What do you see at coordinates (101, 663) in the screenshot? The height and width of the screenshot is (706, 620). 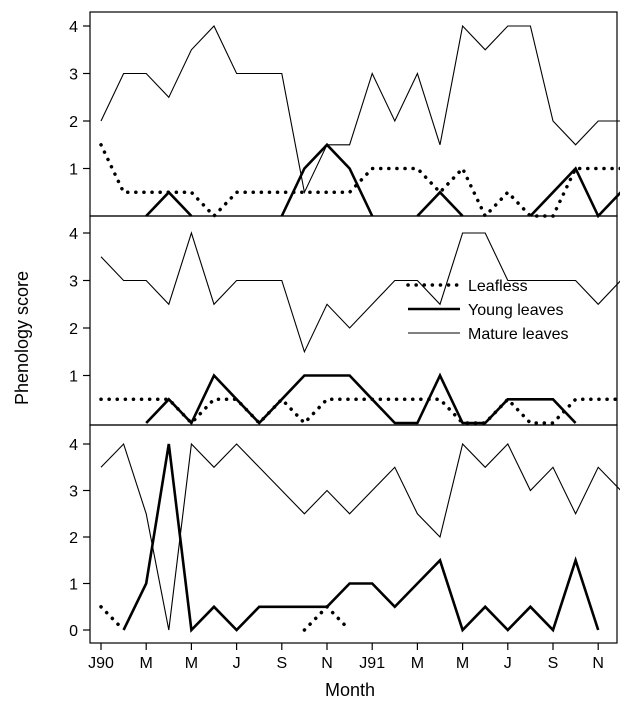 I see `x-tick-label: J90` at bounding box center [101, 663].